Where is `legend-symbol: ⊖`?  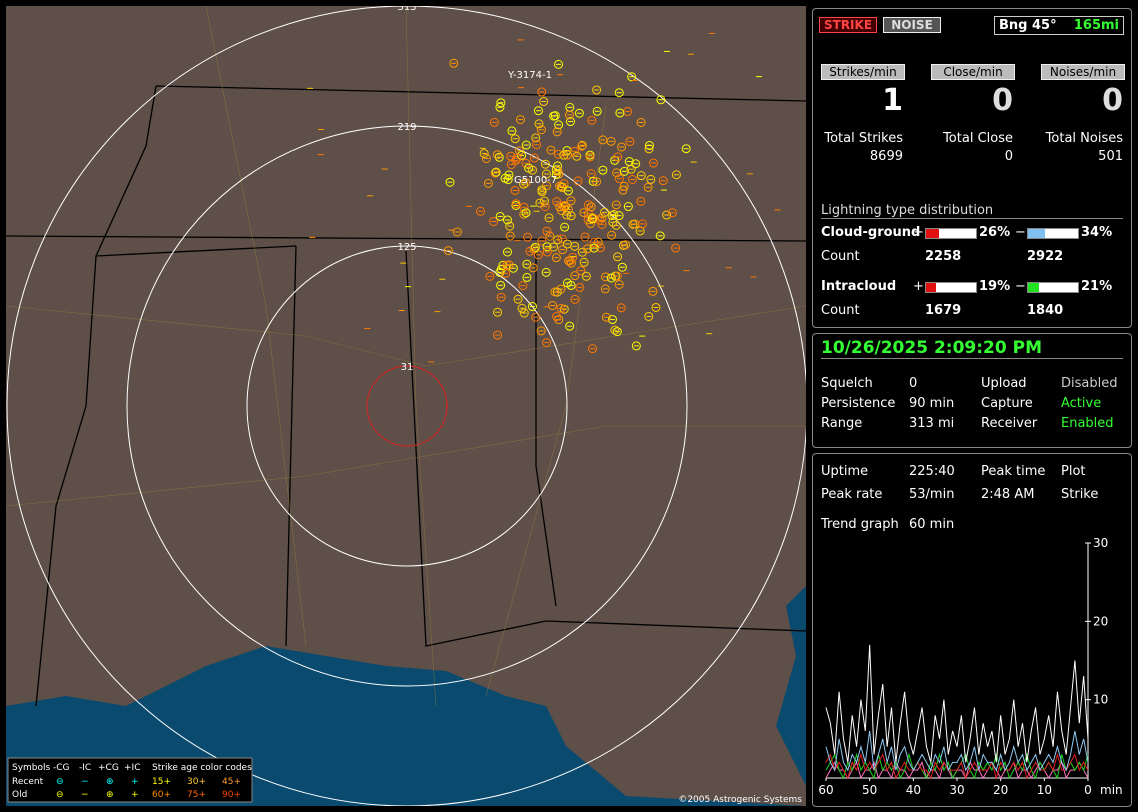
legend-symbol: ⊖ is located at coordinates (60, 782).